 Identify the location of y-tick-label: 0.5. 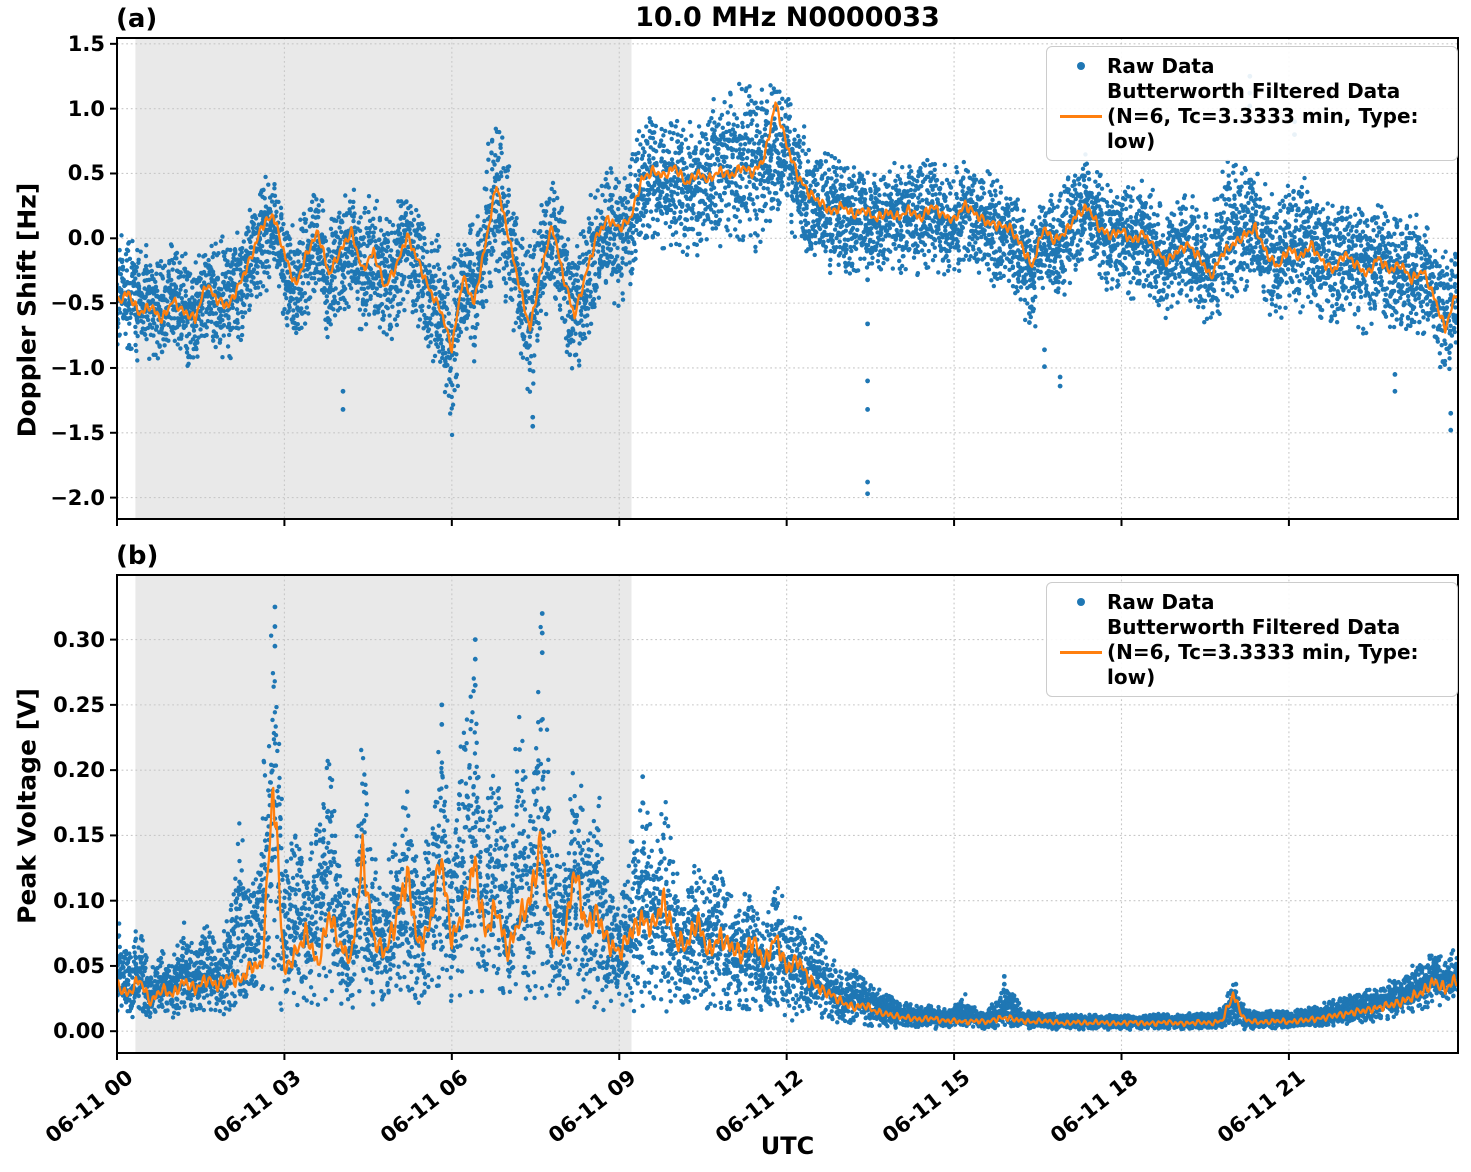
(86, 173).